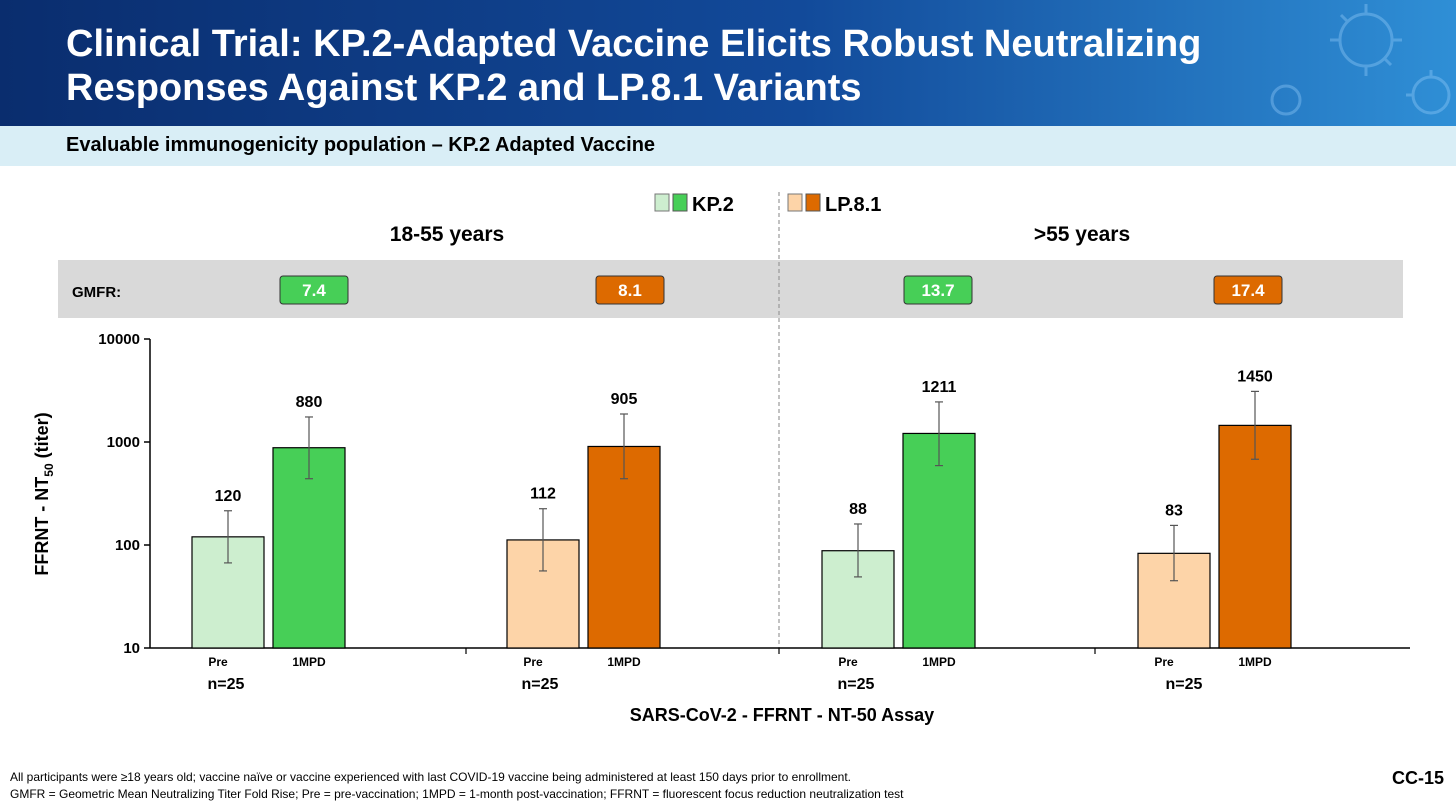 This screenshot has width=1456, height=808. Describe the element at coordinates (543, 494) in the screenshot. I see `value-label-1-pre: 112` at that location.